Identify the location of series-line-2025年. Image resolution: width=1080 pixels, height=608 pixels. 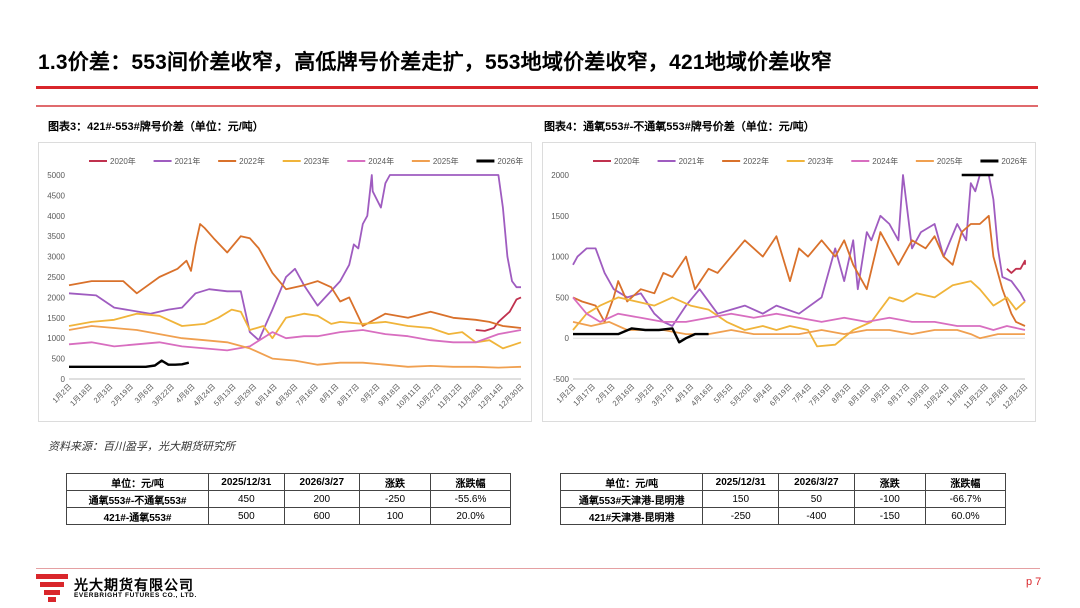
(295, 347).